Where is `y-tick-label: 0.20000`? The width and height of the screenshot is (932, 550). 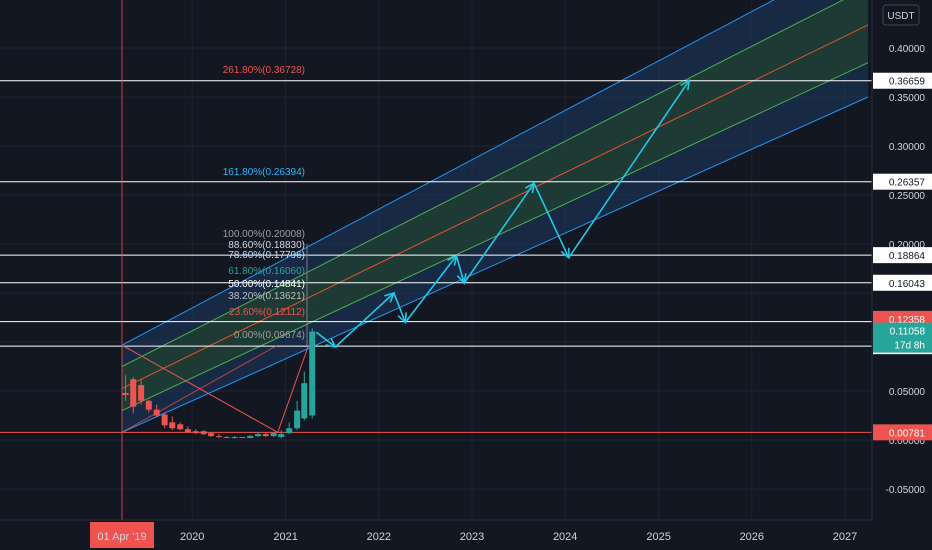
y-tick-label: 0.20000 is located at coordinates (907, 245).